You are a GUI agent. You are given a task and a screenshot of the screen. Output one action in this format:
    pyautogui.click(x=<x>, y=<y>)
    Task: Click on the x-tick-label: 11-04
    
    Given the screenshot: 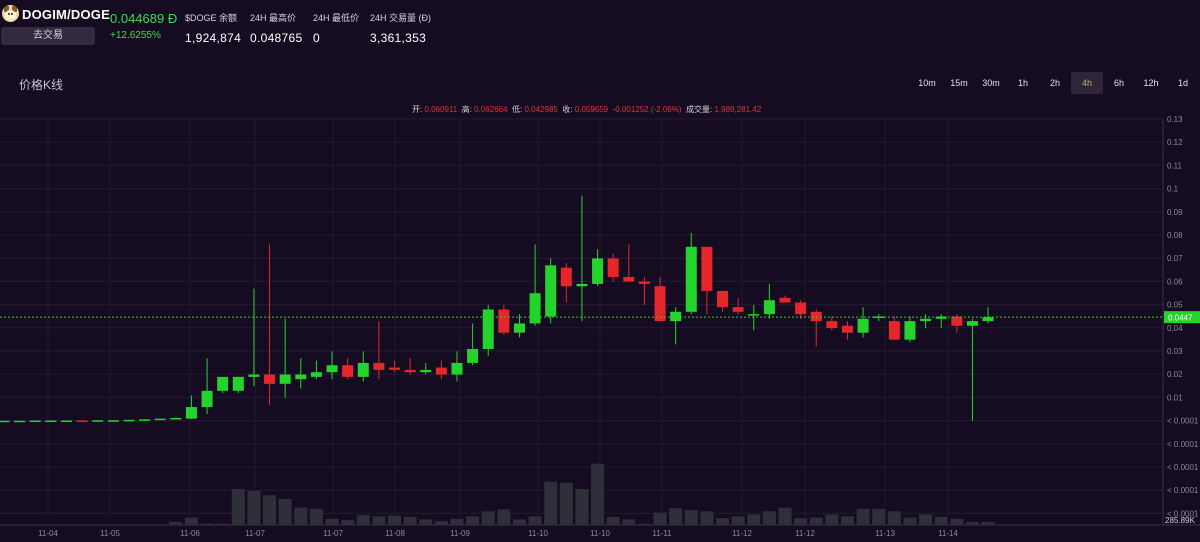 What is the action you would take?
    pyautogui.click(x=48, y=533)
    